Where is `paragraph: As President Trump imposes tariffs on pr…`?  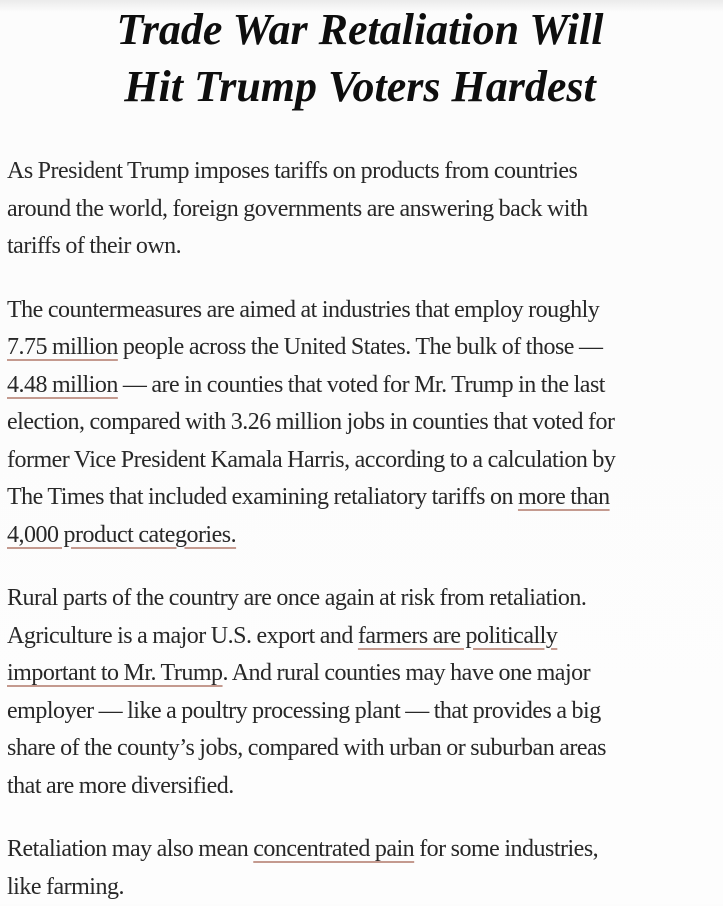 paragraph: As President Trump imposes tariffs on pr… is located at coordinates (360, 209).